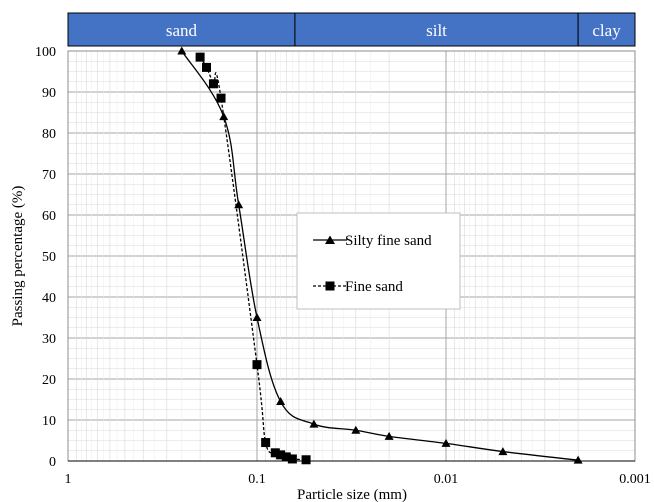 This screenshot has height=502, width=654. I want to click on y-tick-label: 40, so click(49, 298).